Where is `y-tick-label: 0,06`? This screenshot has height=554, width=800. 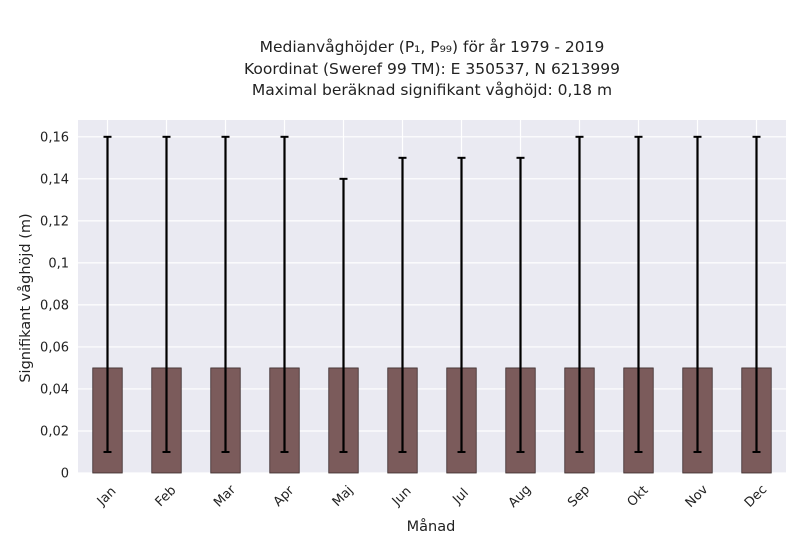
y-tick-label: 0,06 is located at coordinates (54, 347).